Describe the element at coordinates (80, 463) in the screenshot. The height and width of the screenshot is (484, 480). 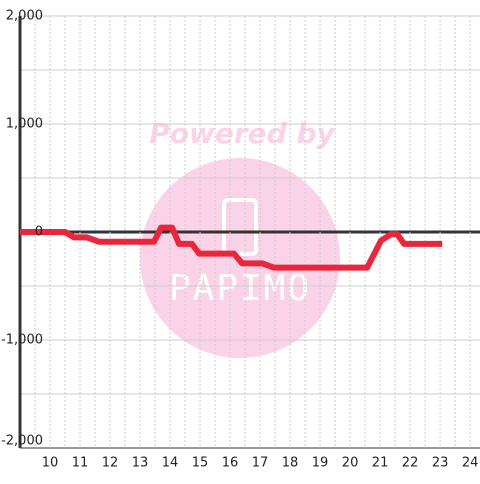
I see `x-tick-label: 11` at that location.